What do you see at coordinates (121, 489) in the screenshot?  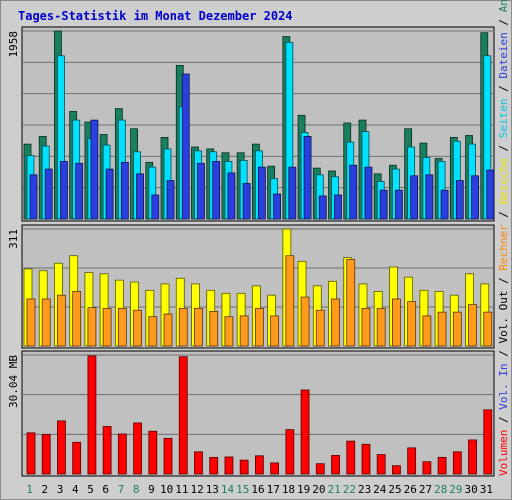 I see `x-tick-label: 7` at bounding box center [121, 489].